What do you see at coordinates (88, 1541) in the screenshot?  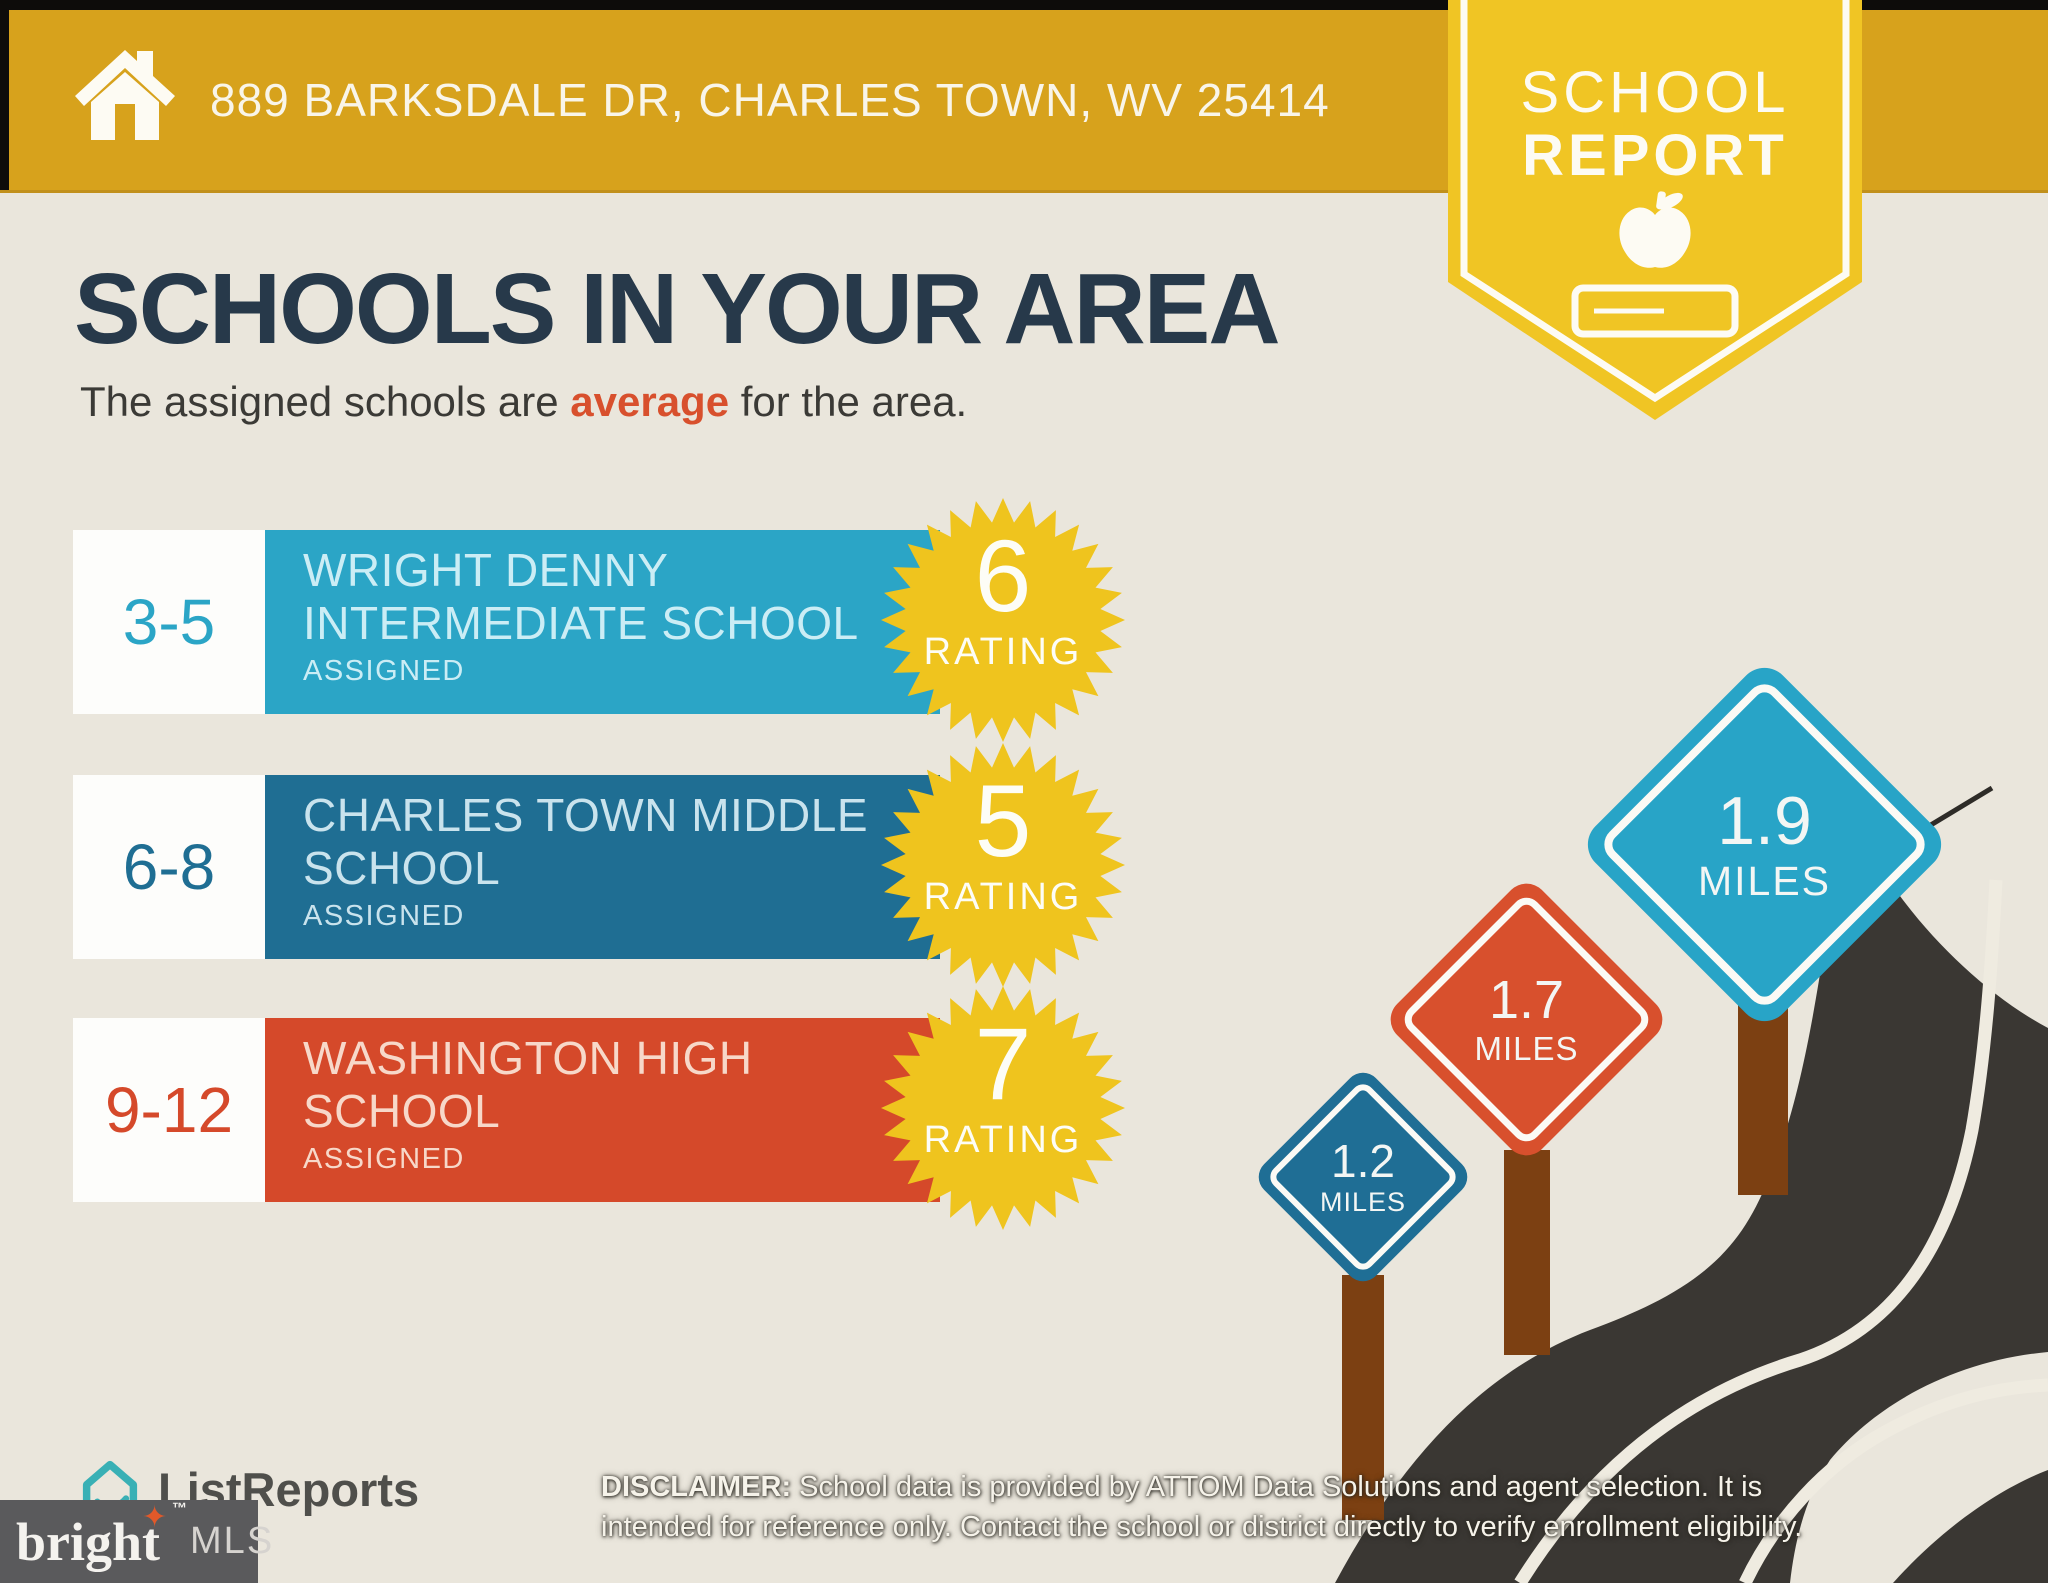 I see `brand-name: bright` at bounding box center [88, 1541].